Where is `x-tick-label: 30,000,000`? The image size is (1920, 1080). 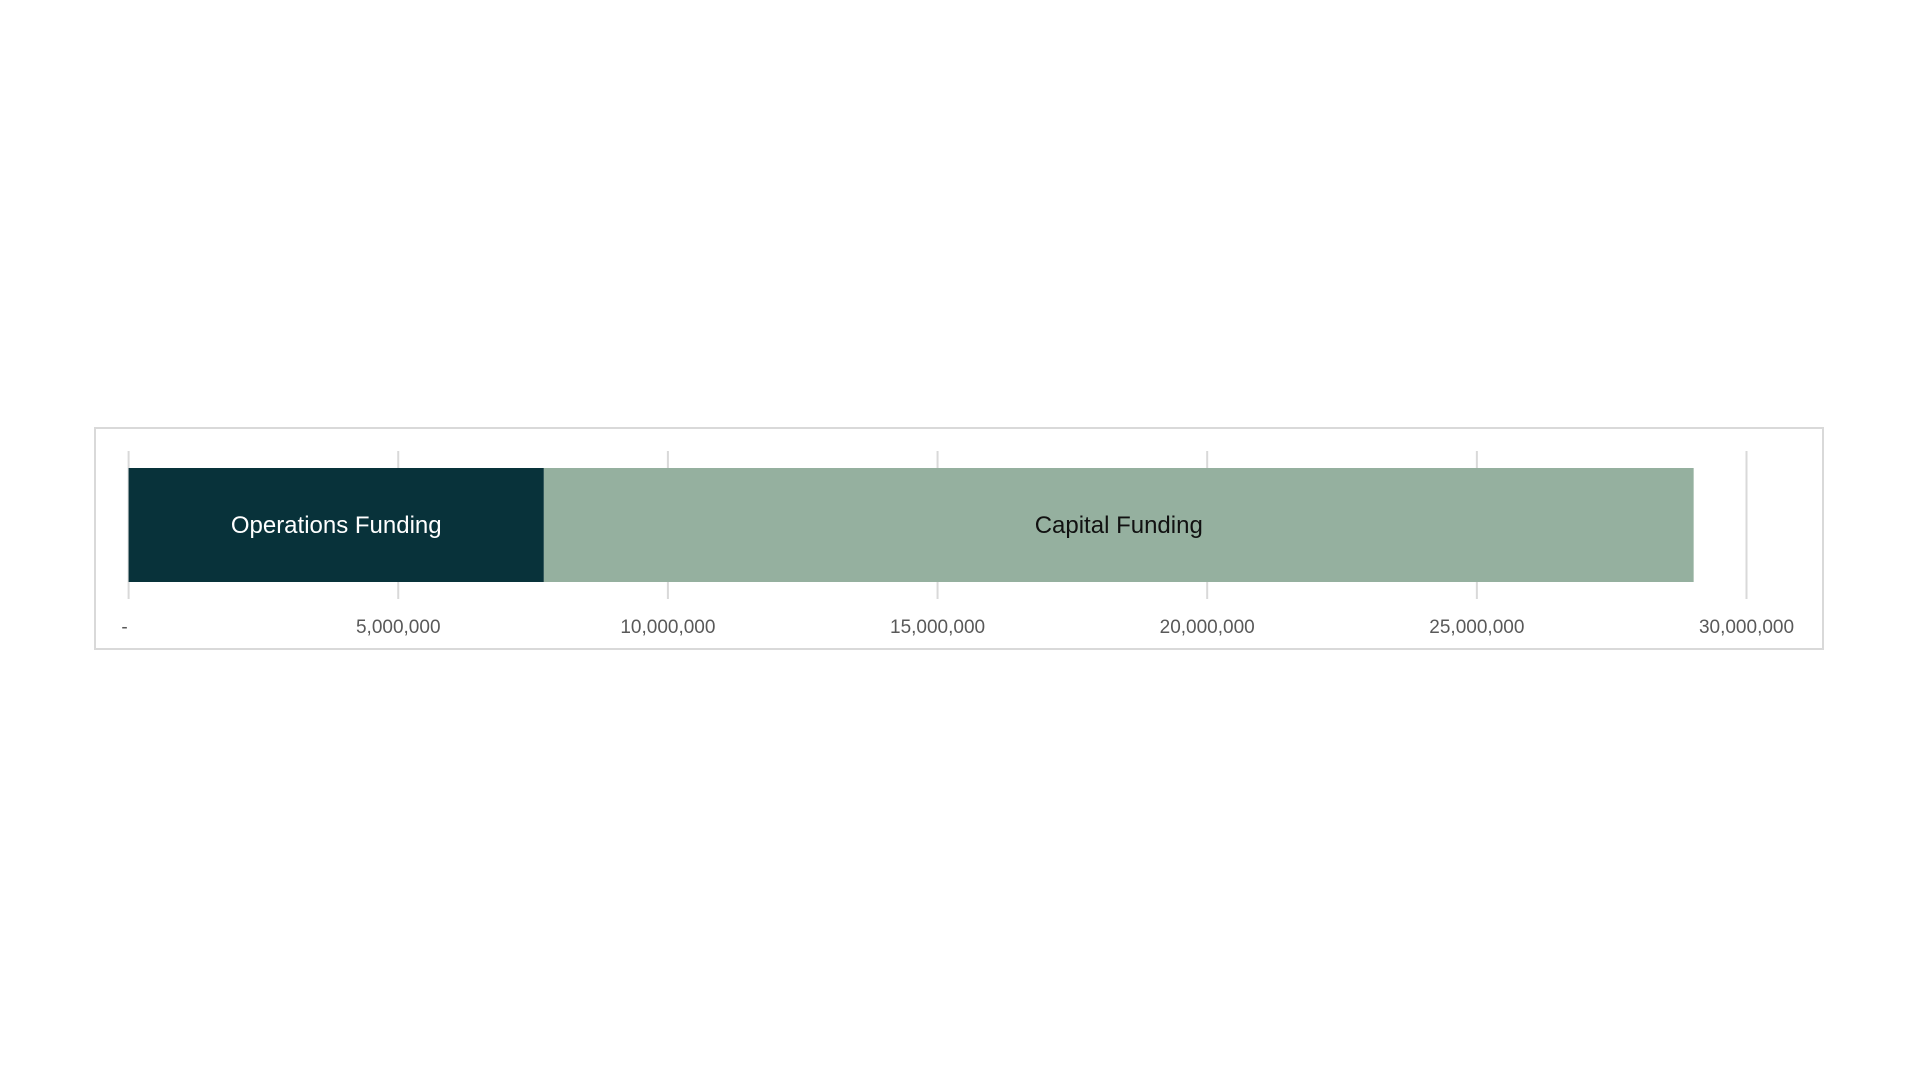 x-tick-label: 30,000,000 is located at coordinates (1746, 627).